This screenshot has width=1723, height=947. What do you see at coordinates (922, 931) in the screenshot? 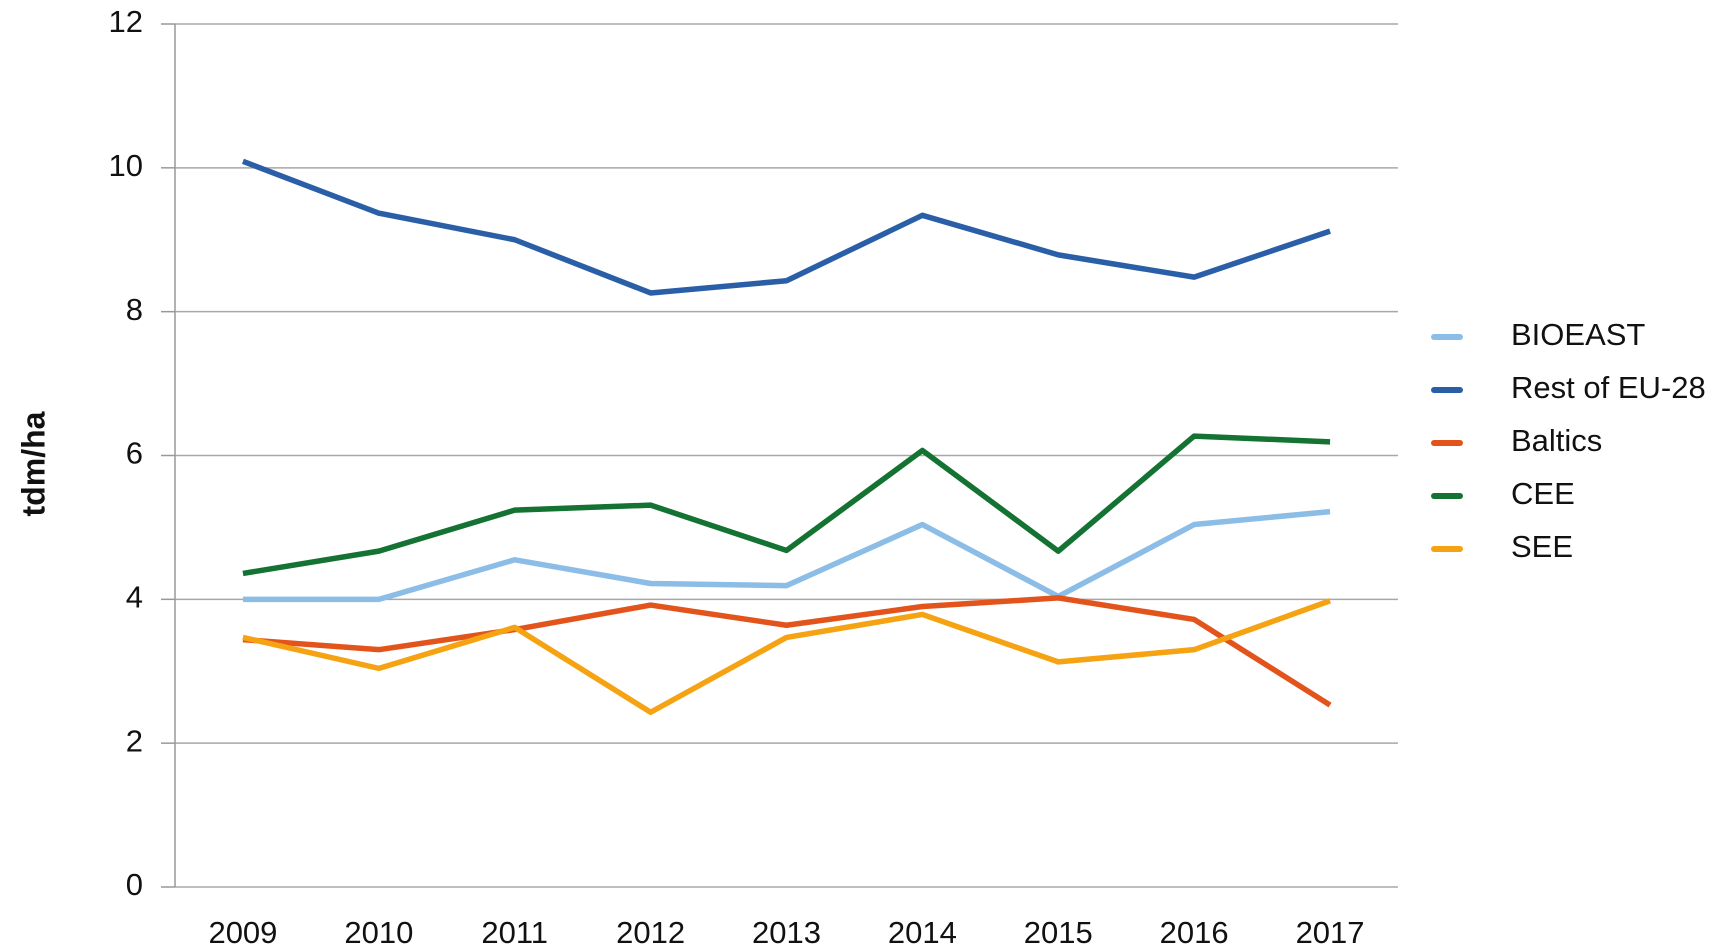
I see `x-tick-label: 2014` at bounding box center [922, 931].